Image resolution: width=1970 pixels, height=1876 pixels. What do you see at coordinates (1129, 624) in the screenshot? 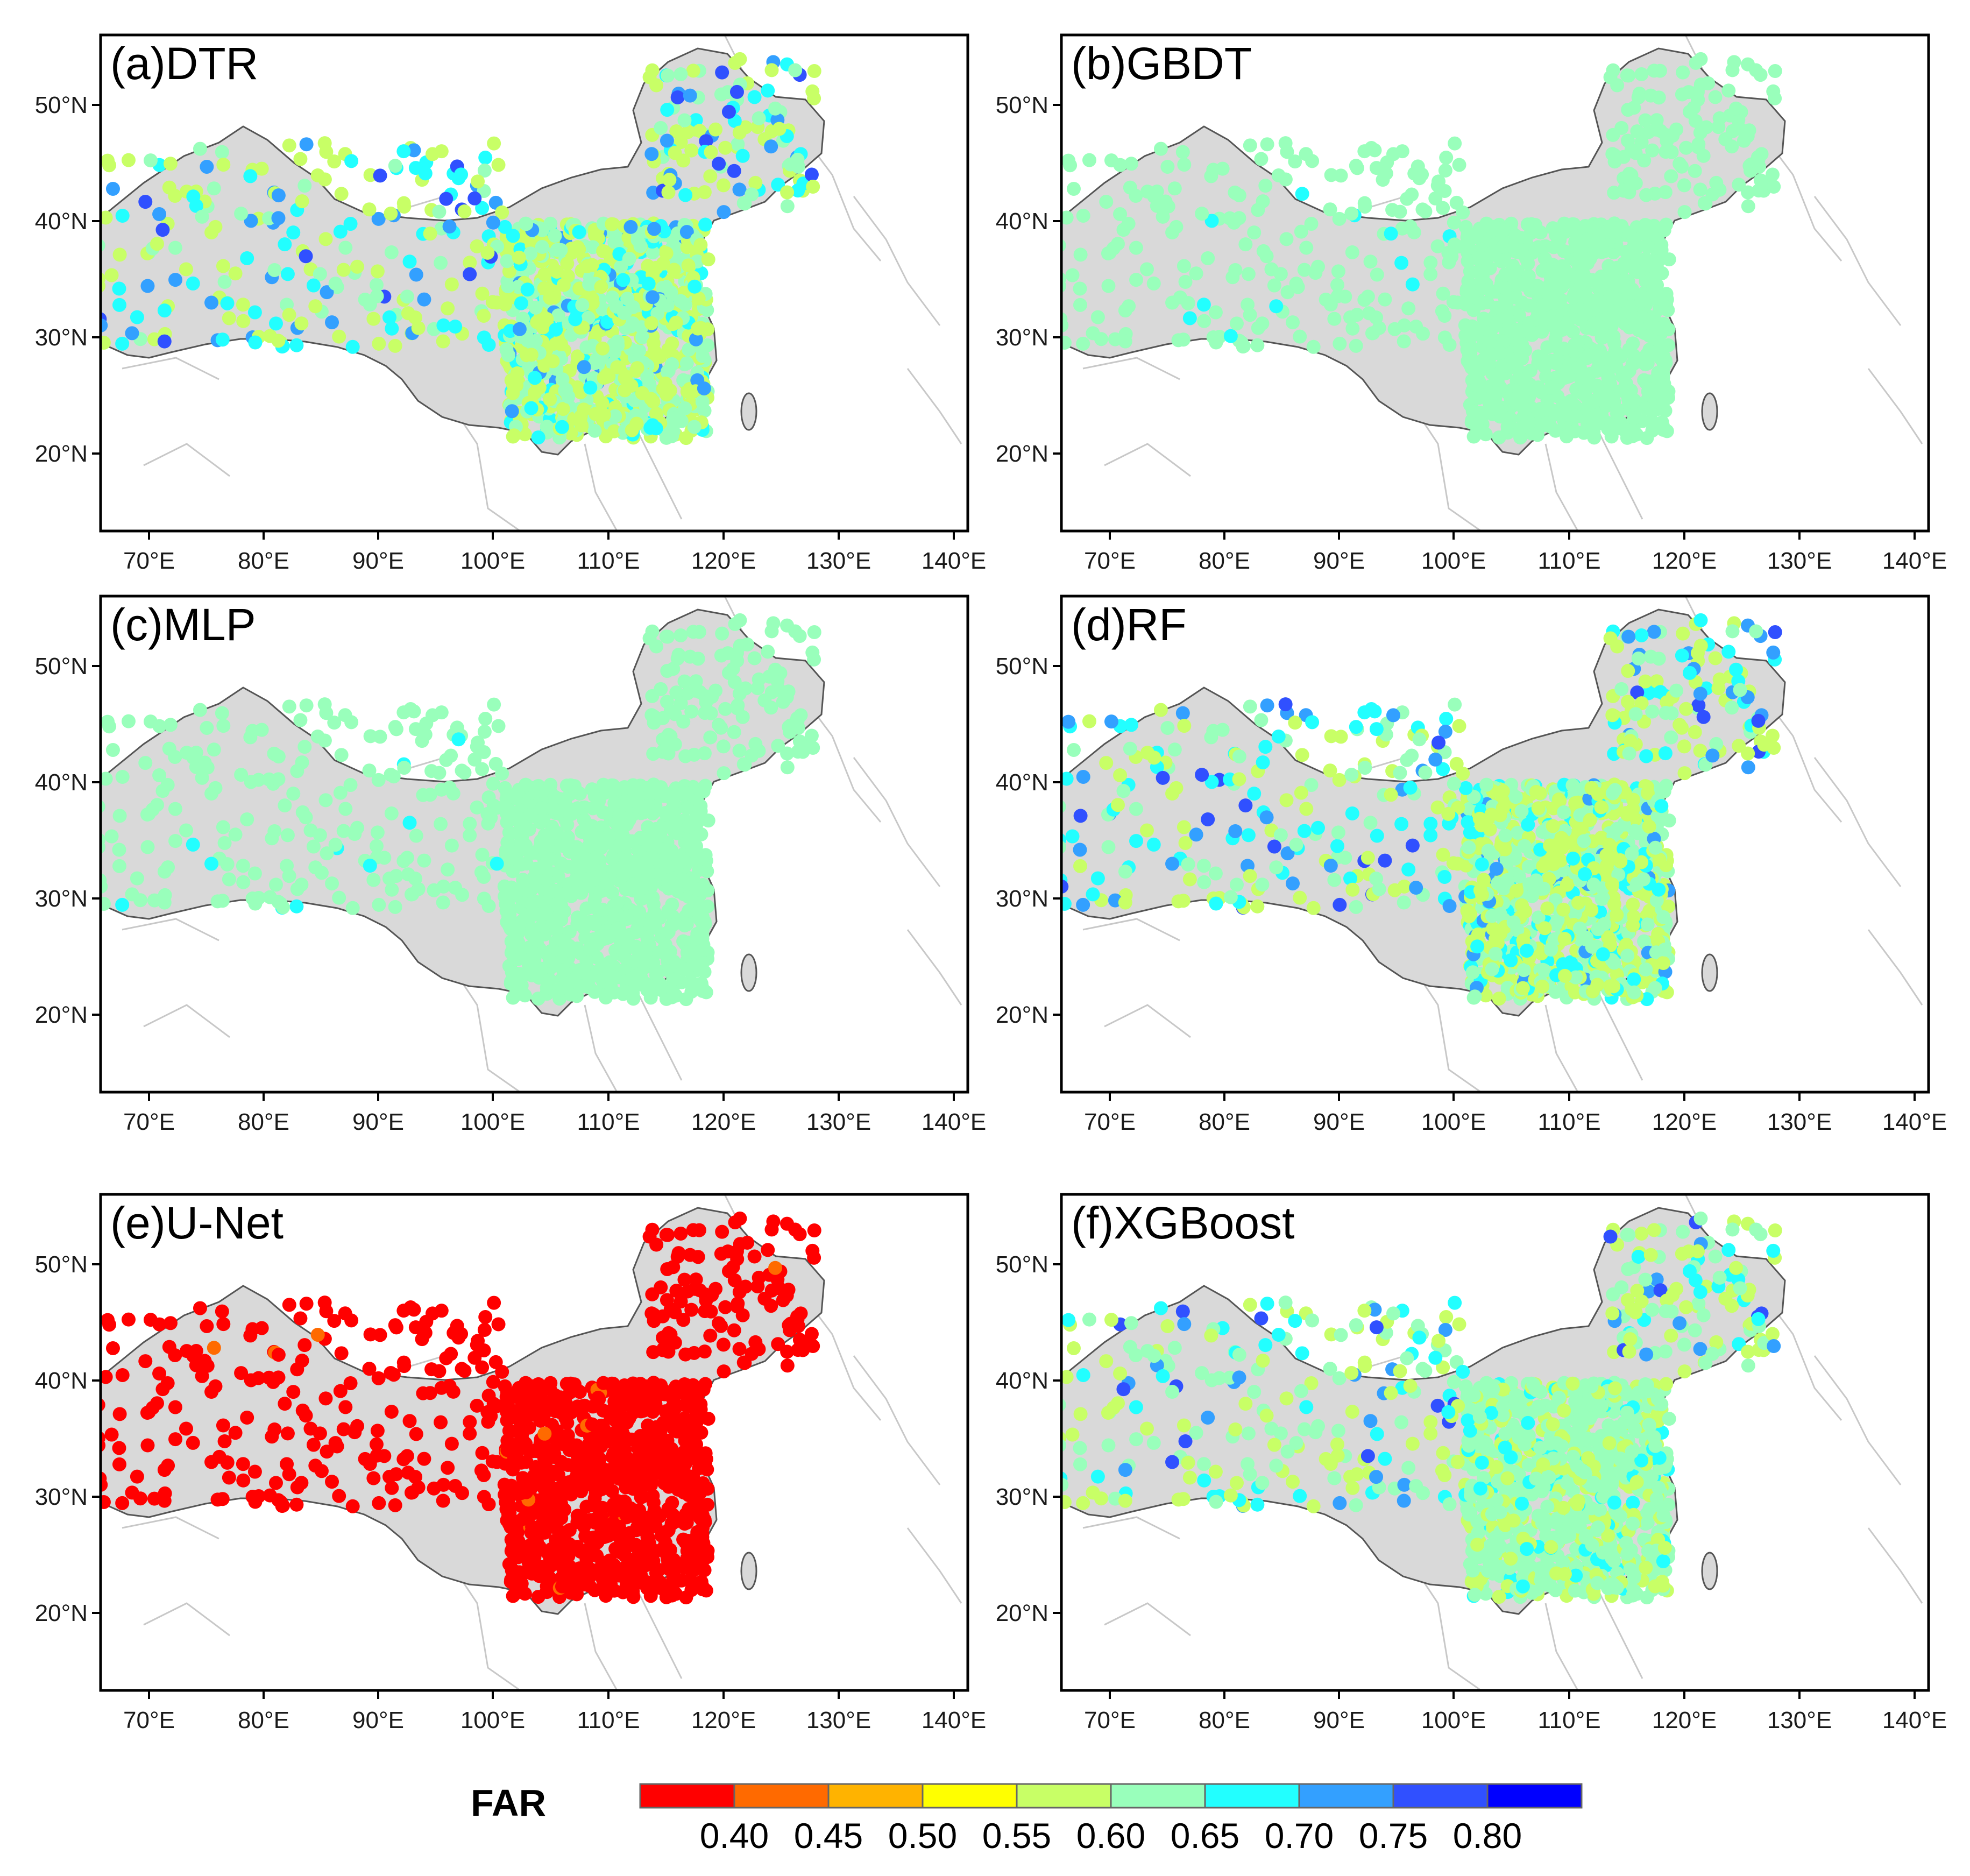
I see `panel-label: (d)RF` at bounding box center [1129, 624].